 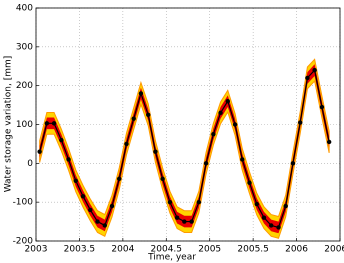 What do you see at coordinates (24, 47) in the screenshot?
I see `y-tick-label: 300` at bounding box center [24, 47].